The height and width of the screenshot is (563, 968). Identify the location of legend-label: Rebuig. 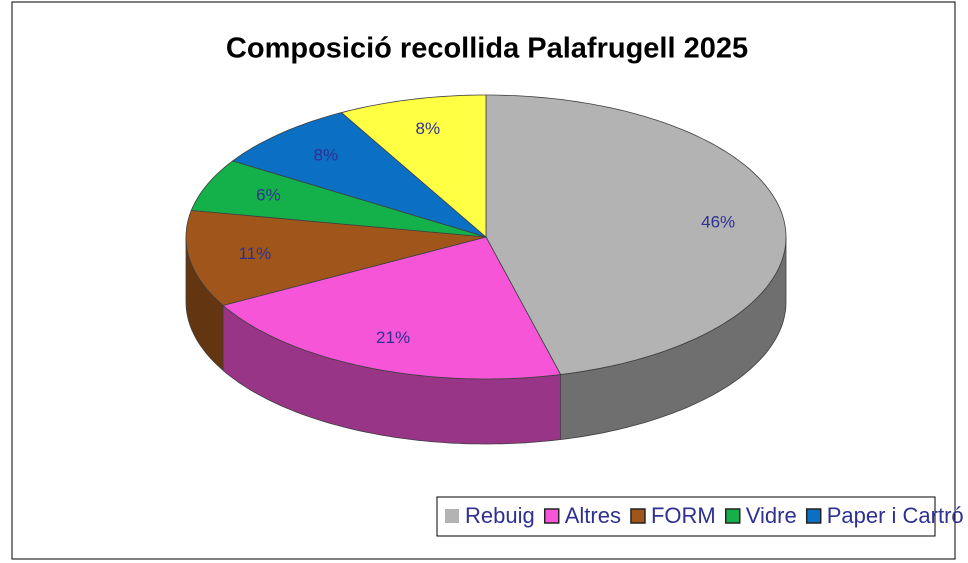
(500, 515).